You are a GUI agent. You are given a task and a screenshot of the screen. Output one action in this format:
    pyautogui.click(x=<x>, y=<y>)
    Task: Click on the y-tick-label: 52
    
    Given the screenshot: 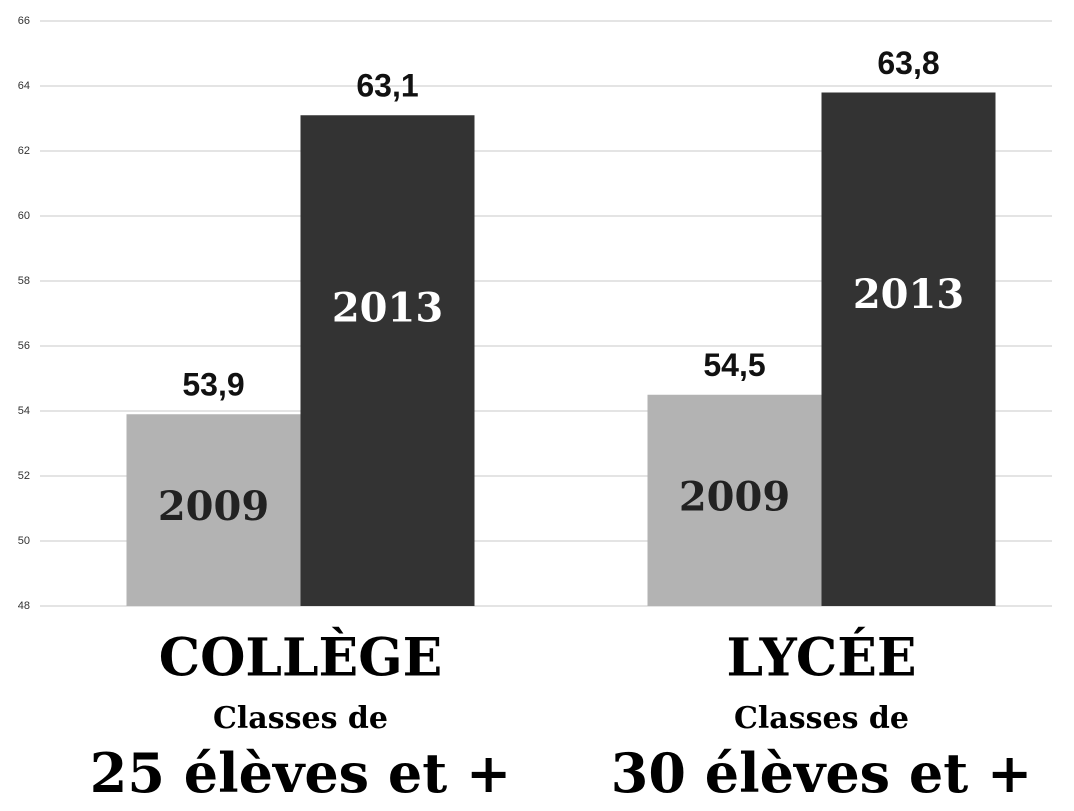 What is the action you would take?
    pyautogui.click(x=24, y=476)
    